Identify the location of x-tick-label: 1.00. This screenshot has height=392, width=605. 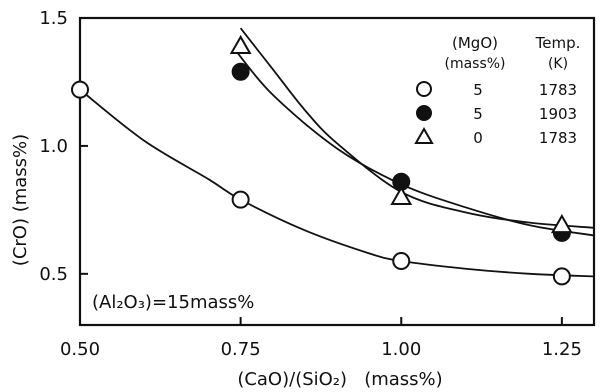
(401, 349).